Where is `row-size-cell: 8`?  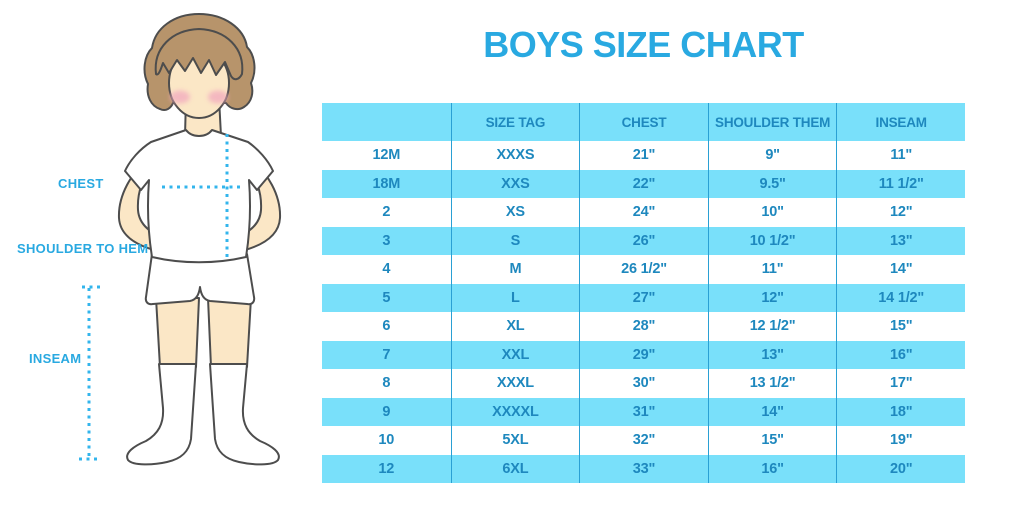
row-size-cell: 8 is located at coordinates (386, 383).